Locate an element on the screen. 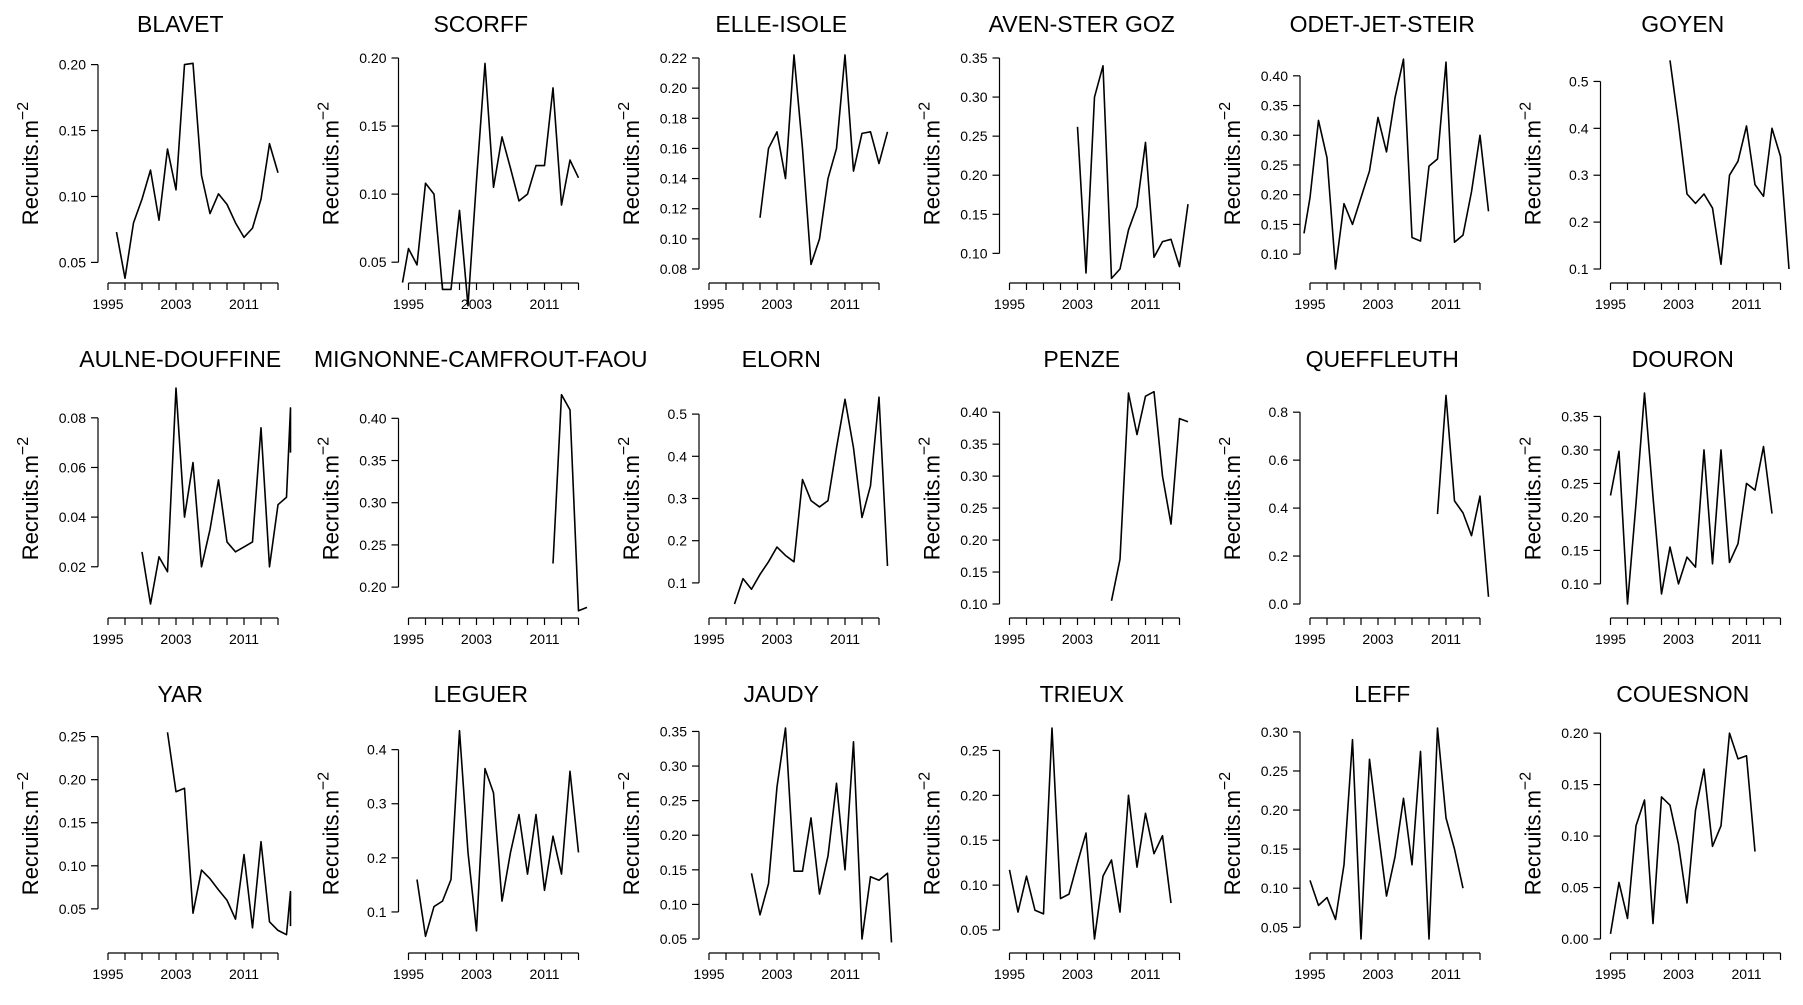  y-tick-label: 0.06 is located at coordinates (72, 467).